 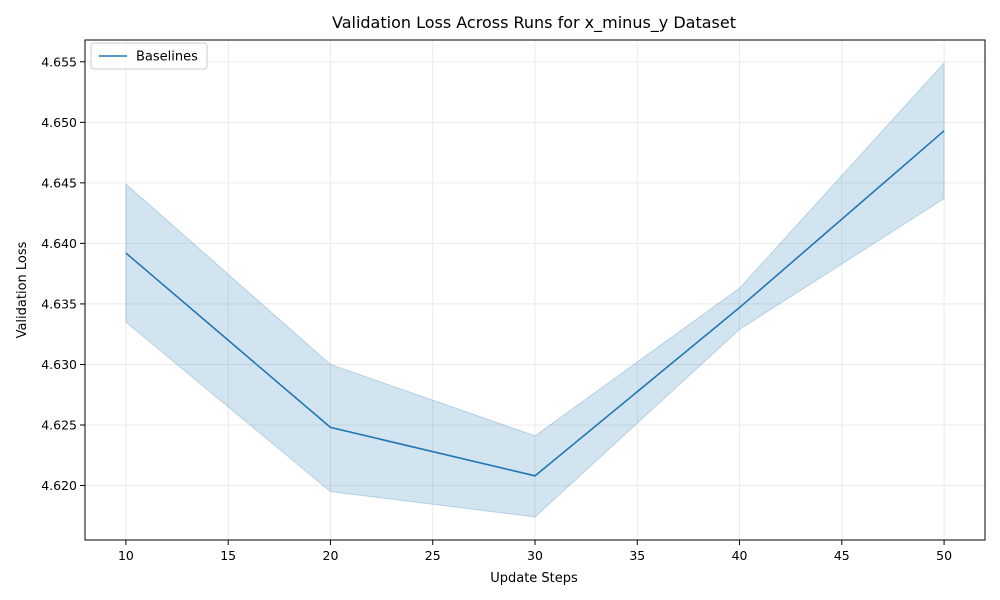 I want to click on legend-label-baselines: Baselines, so click(x=167, y=57).